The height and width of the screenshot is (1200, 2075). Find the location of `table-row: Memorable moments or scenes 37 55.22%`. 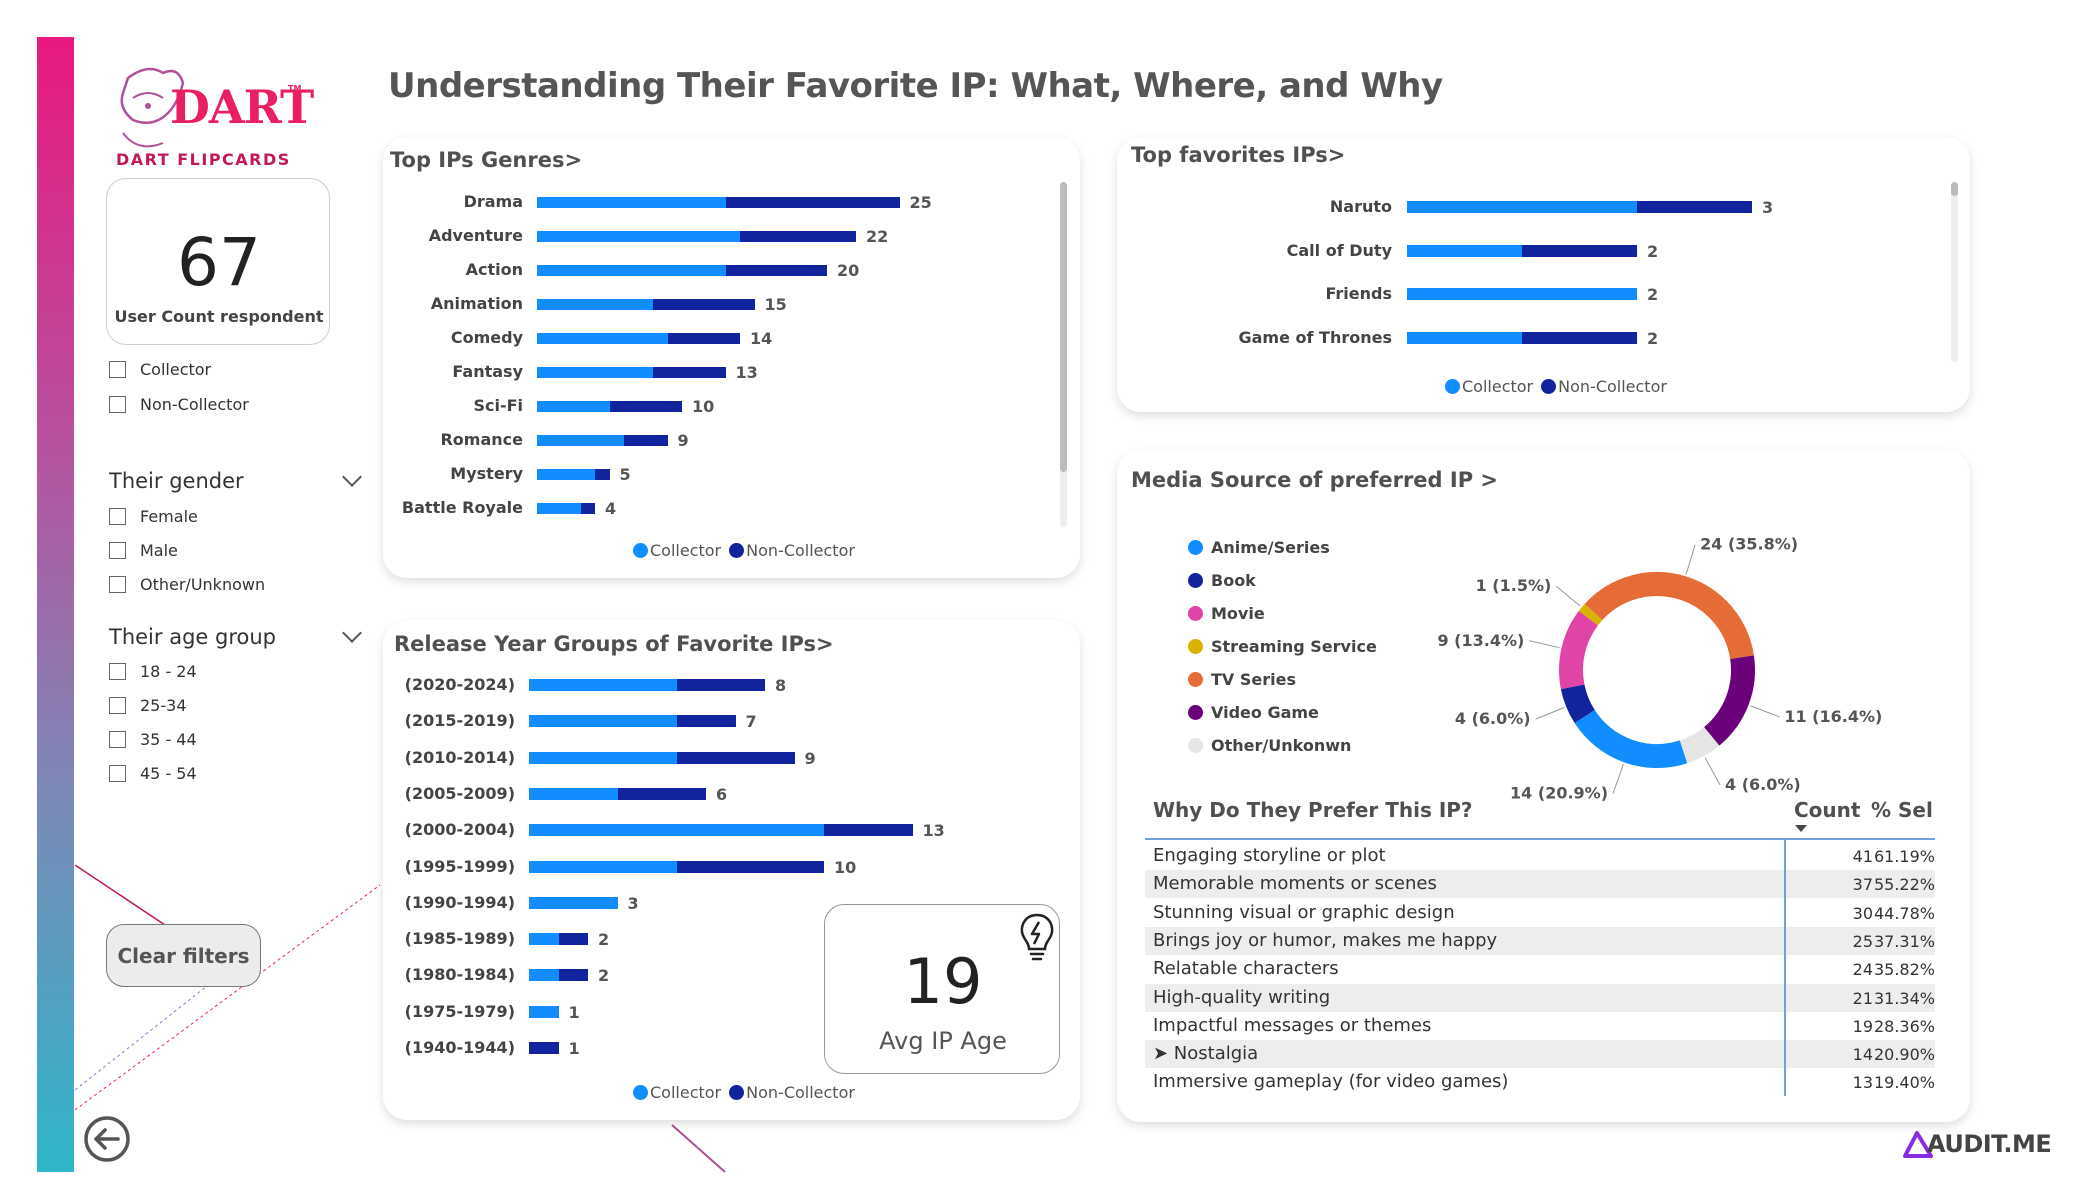

table-row: Memorable moments or scenes 37 55.22% is located at coordinates (1540, 884).